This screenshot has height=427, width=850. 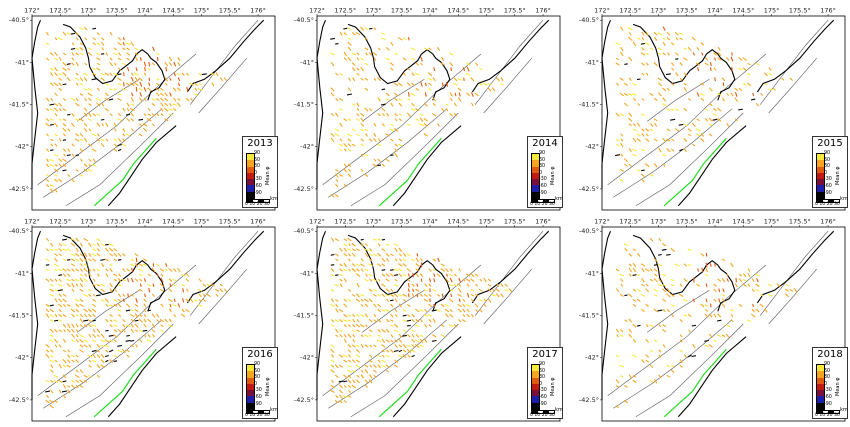 What do you see at coordinates (515, 222) in the screenshot?
I see `lon-tick-label: 175.5°` at bounding box center [515, 222].